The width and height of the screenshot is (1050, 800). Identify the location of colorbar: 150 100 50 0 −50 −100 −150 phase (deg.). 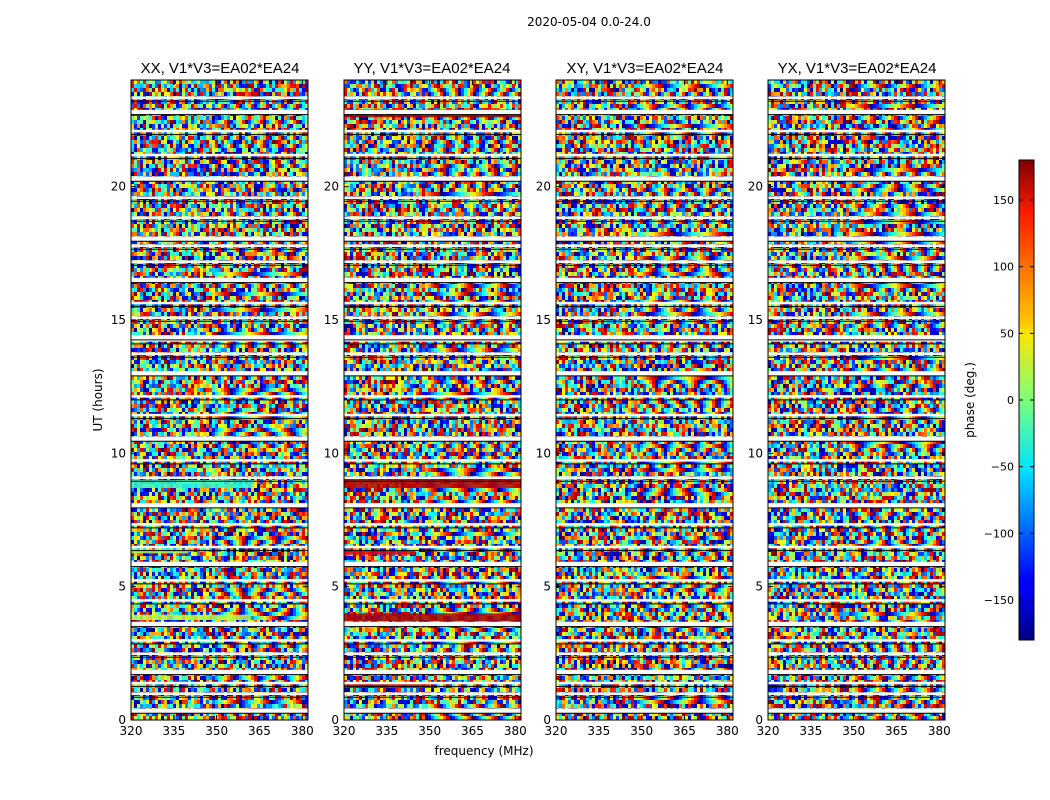
(999, 400).